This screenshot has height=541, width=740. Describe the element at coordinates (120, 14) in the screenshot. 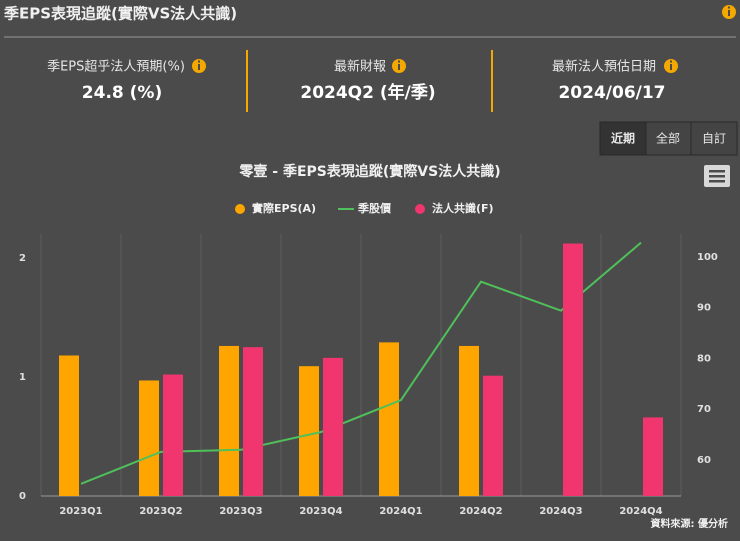

I see `widget-title: 季EPS表現追蹤(實際VS法人共識)` at that location.